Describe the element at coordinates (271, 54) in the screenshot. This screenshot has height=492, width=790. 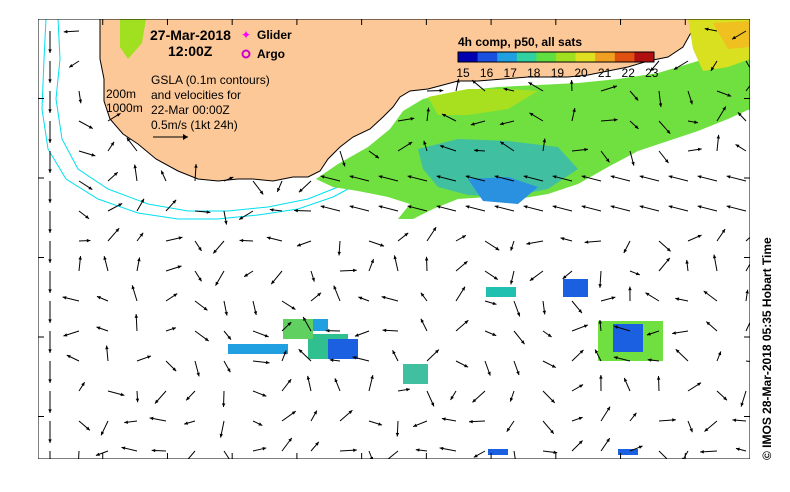
I see `argo-label: Argo` at that location.